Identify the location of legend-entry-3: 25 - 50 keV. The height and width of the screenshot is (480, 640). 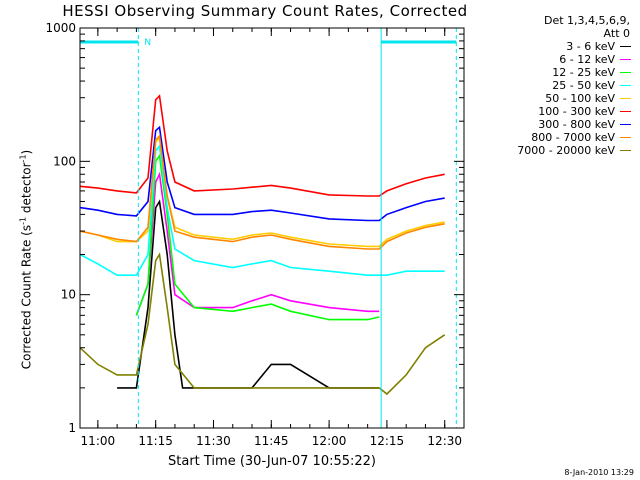
(552, 85).